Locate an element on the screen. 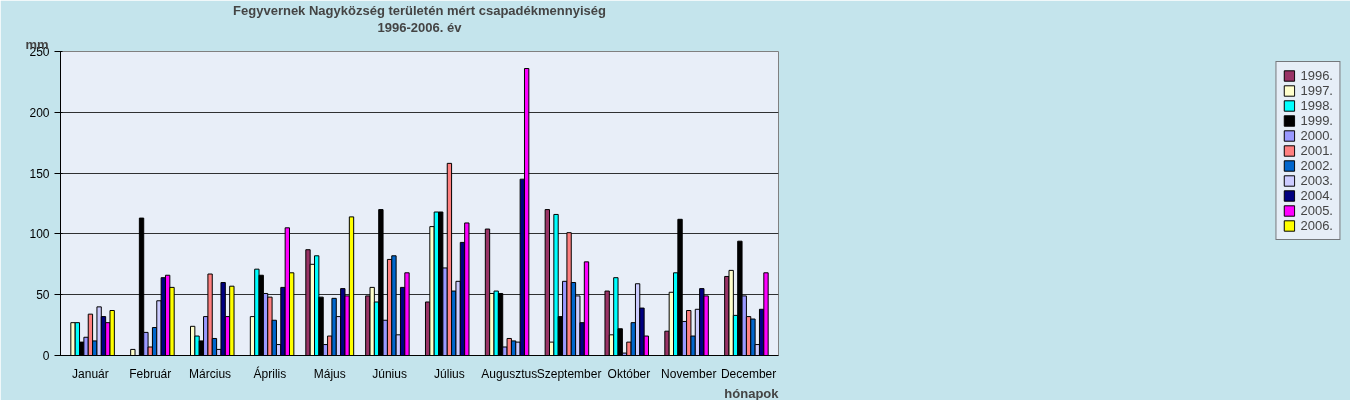 This screenshot has width=1356, height=405. chart-title: Fegyvernek Nagyközség területén mért csapadékmennyiség is located at coordinates (419, 10).